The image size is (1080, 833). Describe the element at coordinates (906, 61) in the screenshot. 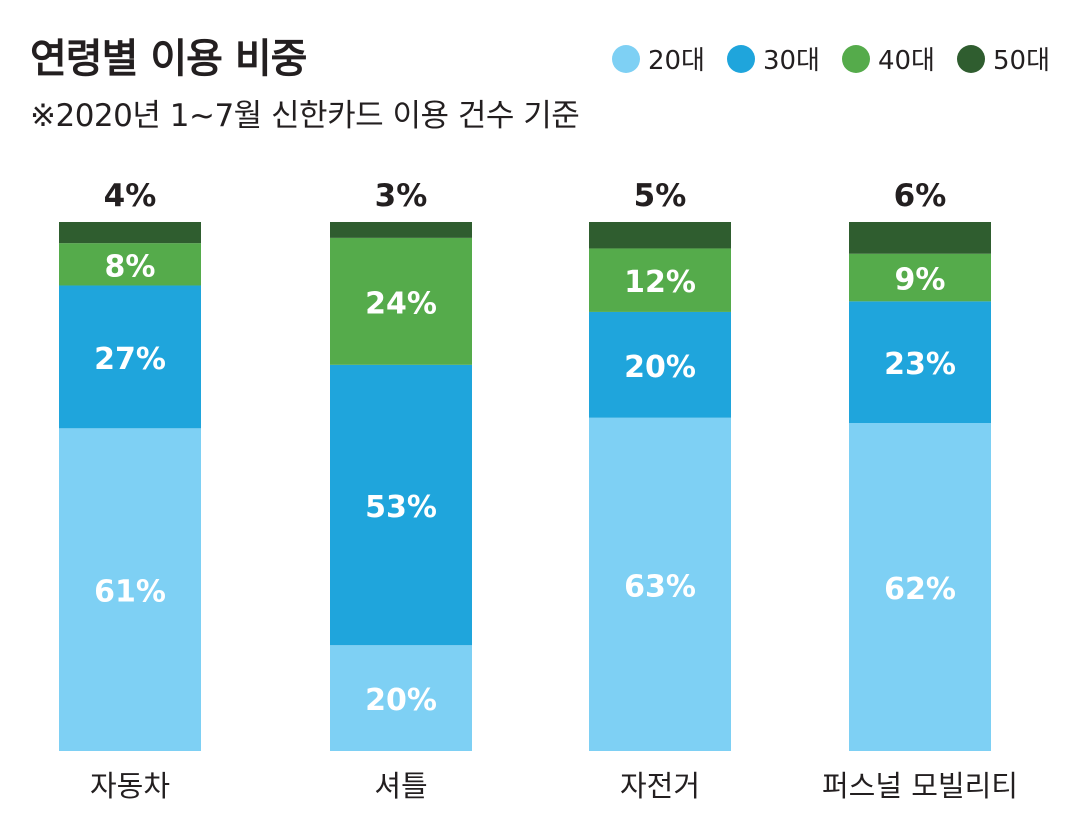

I see `legend-label-40s: 40대` at that location.